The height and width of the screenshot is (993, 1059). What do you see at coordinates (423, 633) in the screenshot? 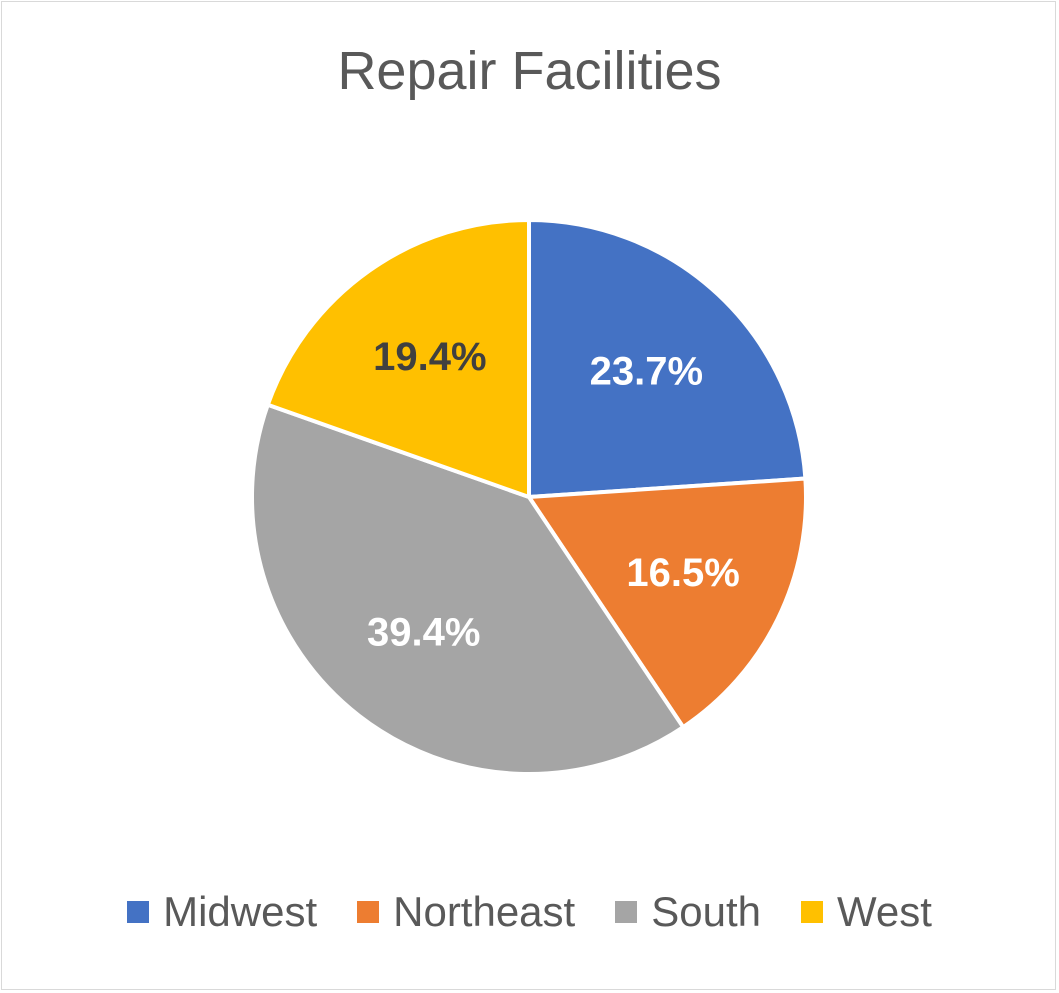
I see `data-label-south: 39.4%` at bounding box center [423, 633].